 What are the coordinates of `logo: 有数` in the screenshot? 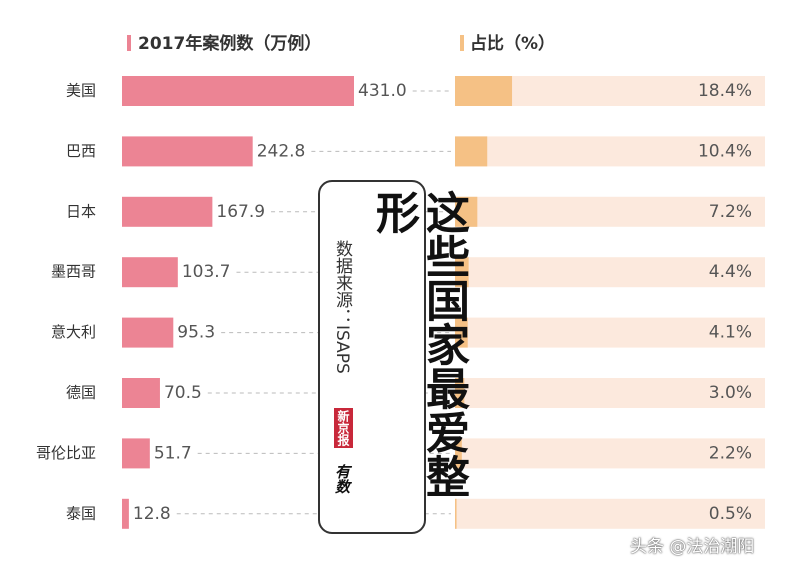 It's located at (342, 479).